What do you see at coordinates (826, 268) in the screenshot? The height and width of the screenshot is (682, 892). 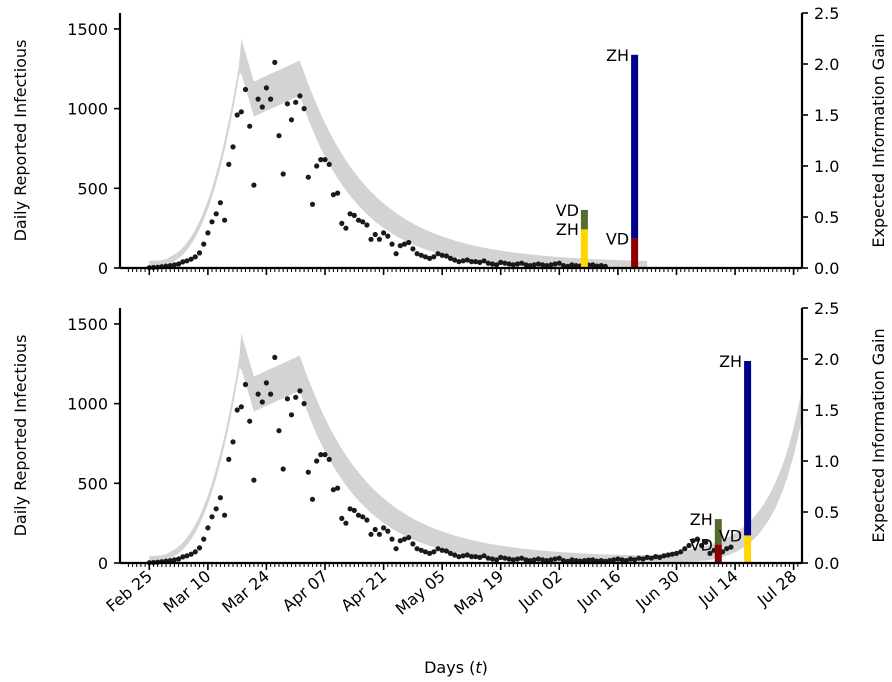 I see `right-y-tick-label: 0.0` at bounding box center [826, 268].